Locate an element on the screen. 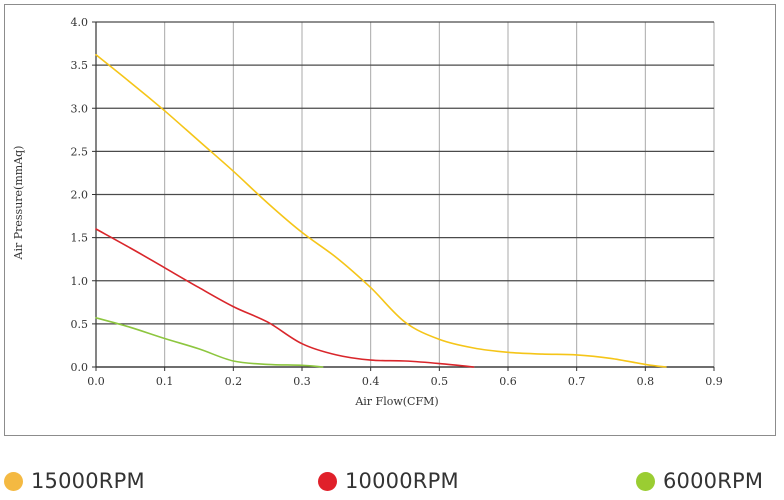 The image size is (784, 500). y-tick-label: 1.0 is located at coordinates (80, 281).